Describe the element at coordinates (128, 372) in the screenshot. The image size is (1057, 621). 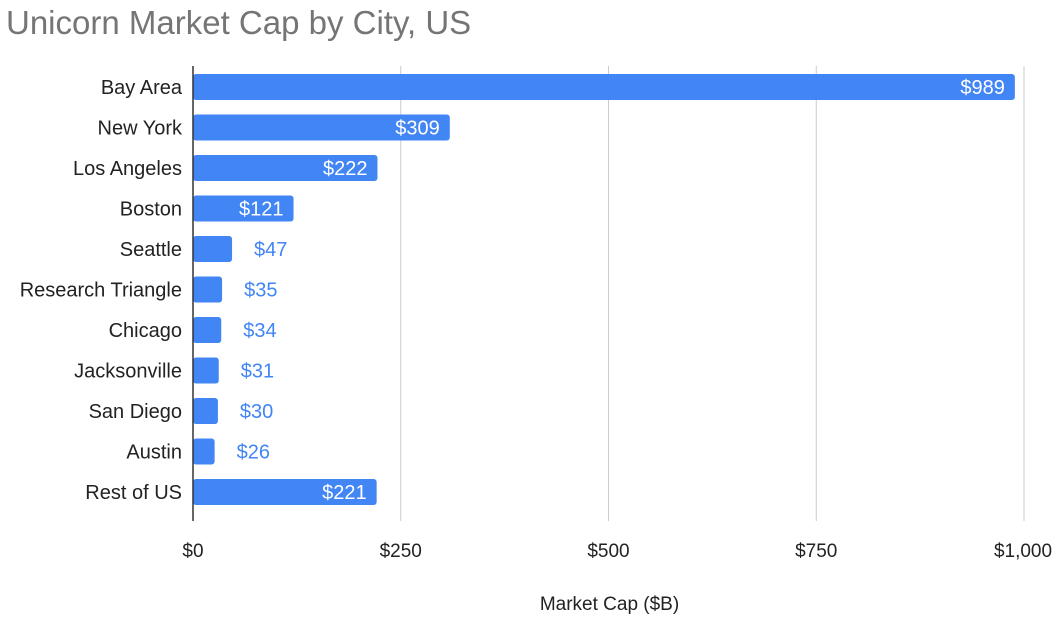
I see `category-label: Jacksonville` at that location.